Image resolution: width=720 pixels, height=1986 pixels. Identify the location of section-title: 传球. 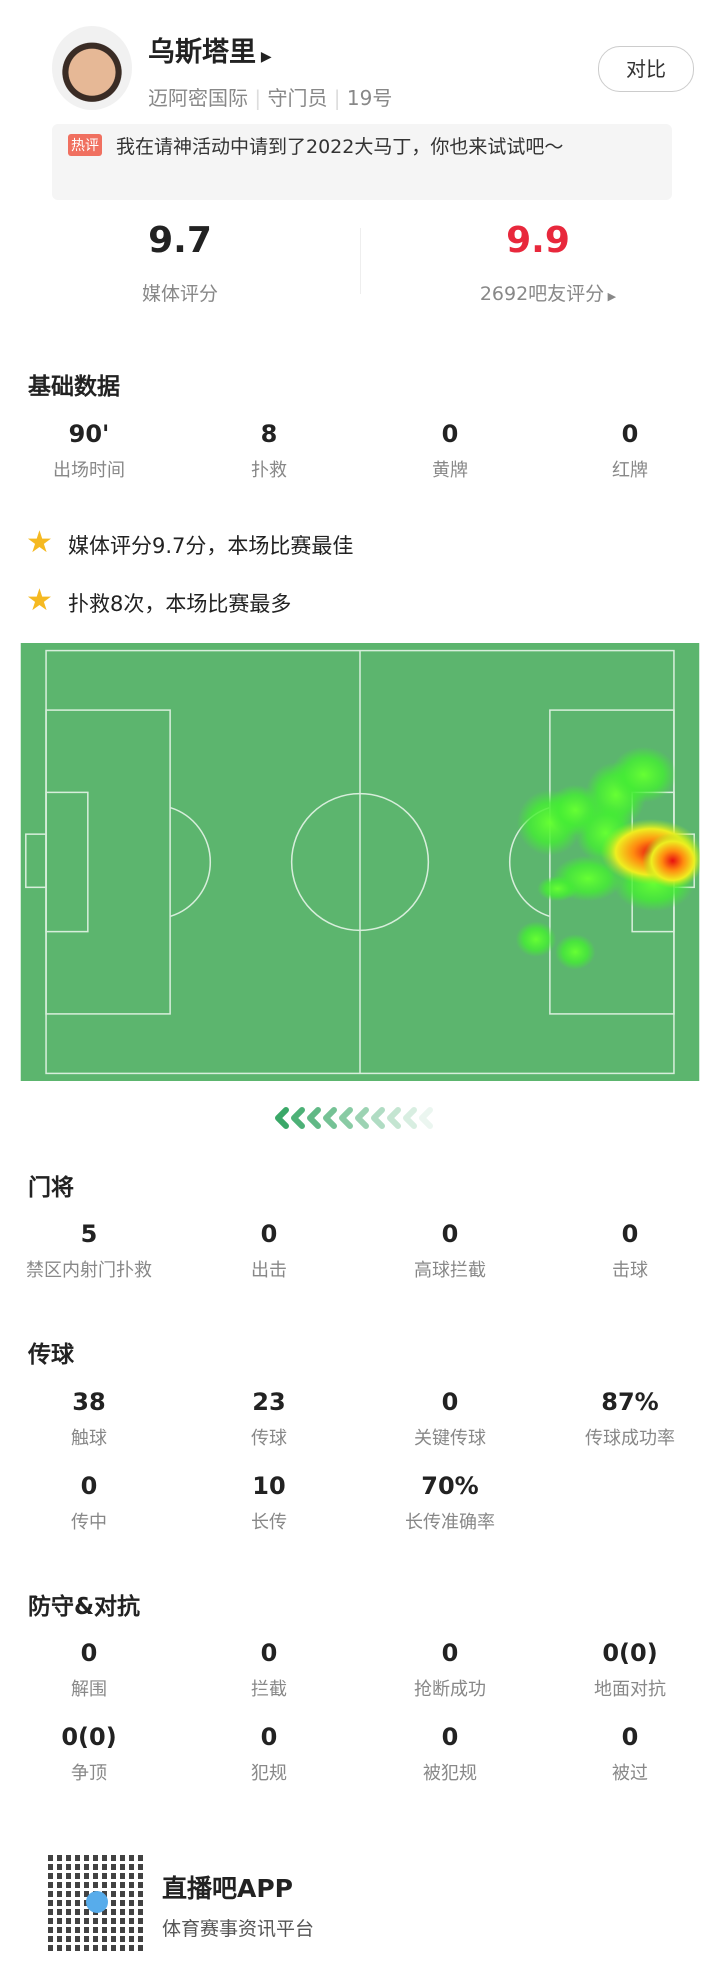
(51, 1355).